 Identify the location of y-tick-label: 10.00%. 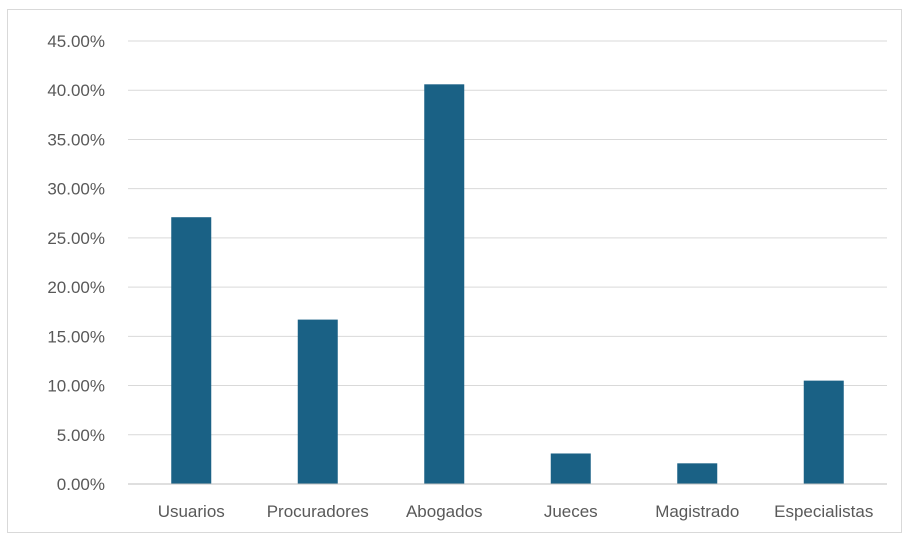
(76, 386).